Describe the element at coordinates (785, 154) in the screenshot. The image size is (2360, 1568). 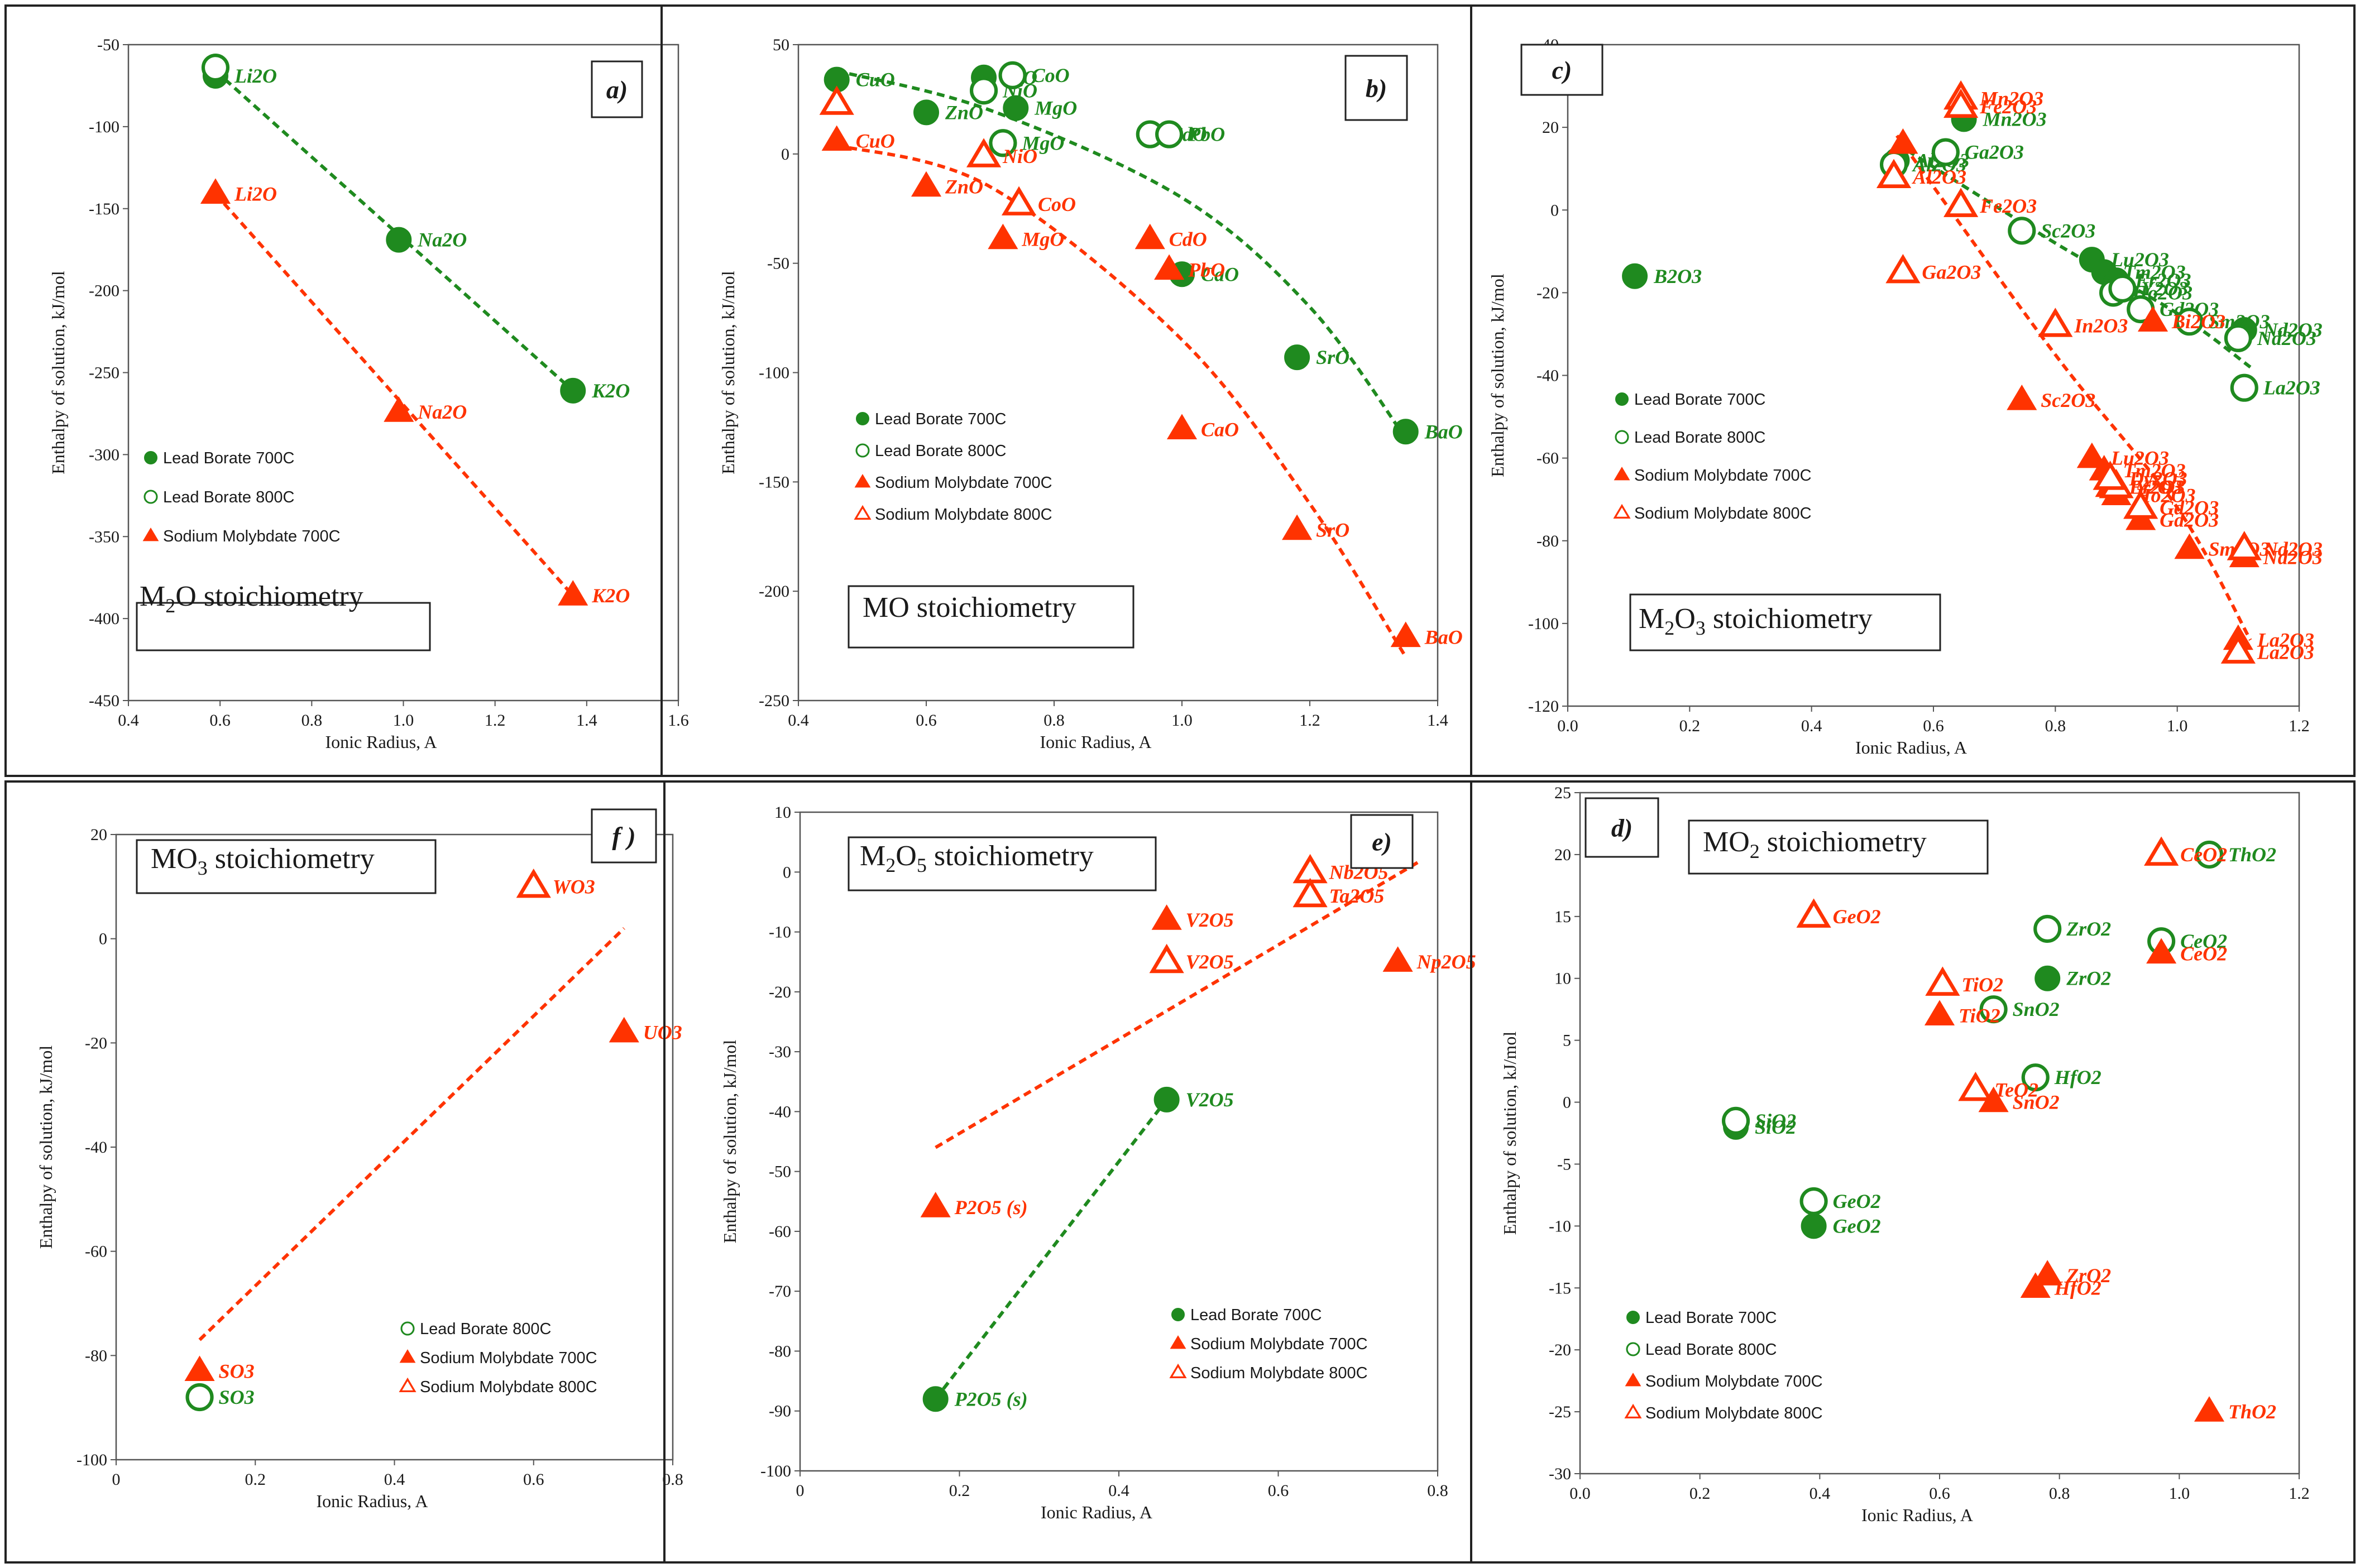
I see `y-tick-label: 0` at that location.